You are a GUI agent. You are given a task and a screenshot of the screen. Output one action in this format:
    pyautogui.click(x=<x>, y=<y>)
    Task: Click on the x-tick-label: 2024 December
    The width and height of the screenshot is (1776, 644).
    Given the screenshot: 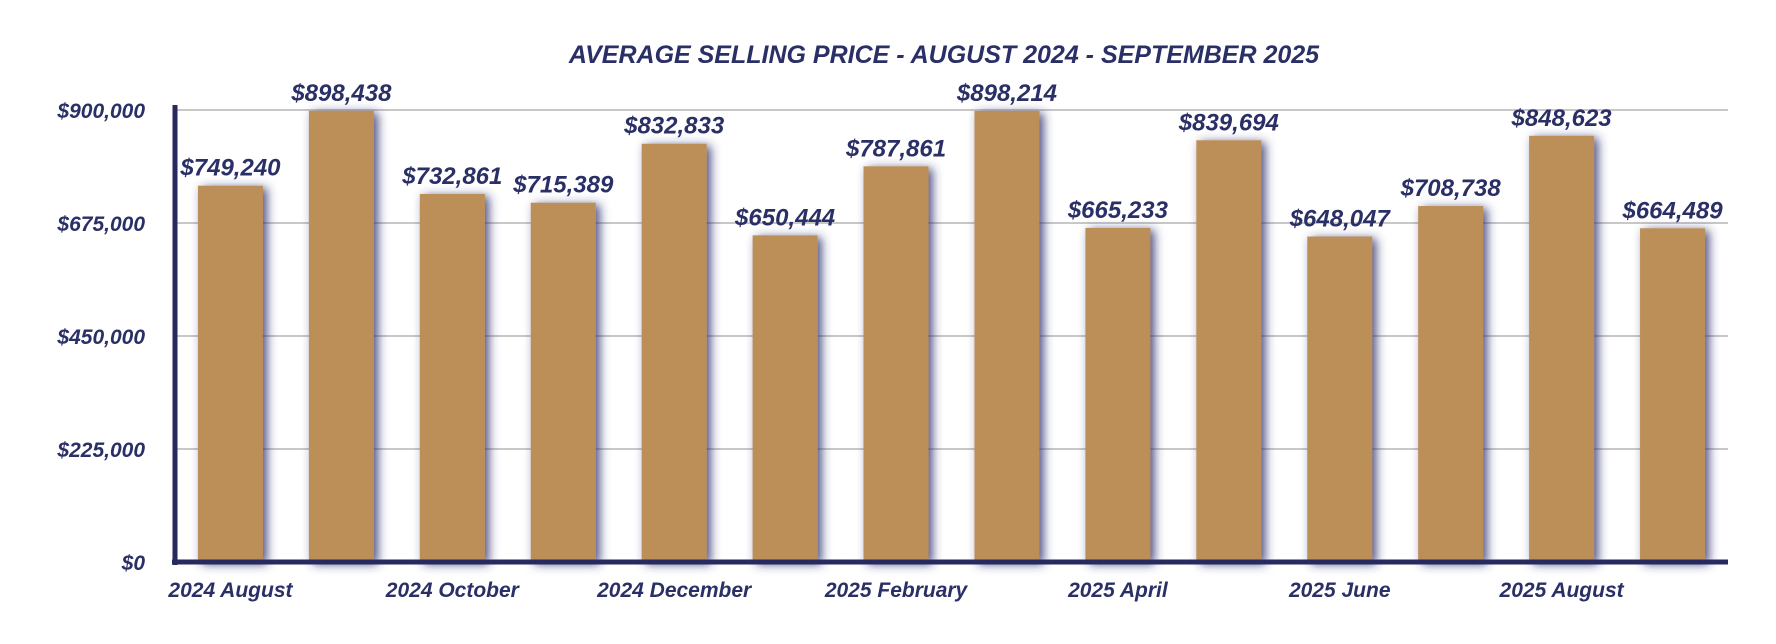 What is the action you would take?
    pyautogui.click(x=674, y=590)
    